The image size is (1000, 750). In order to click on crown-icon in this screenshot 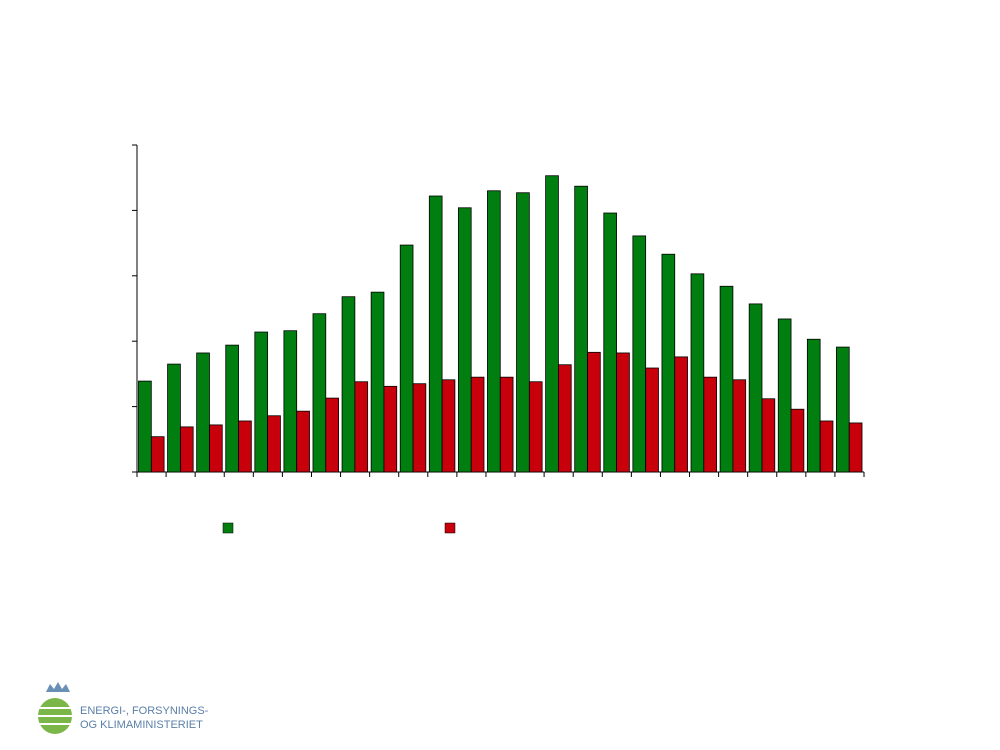, I will do `click(58, 687)`.